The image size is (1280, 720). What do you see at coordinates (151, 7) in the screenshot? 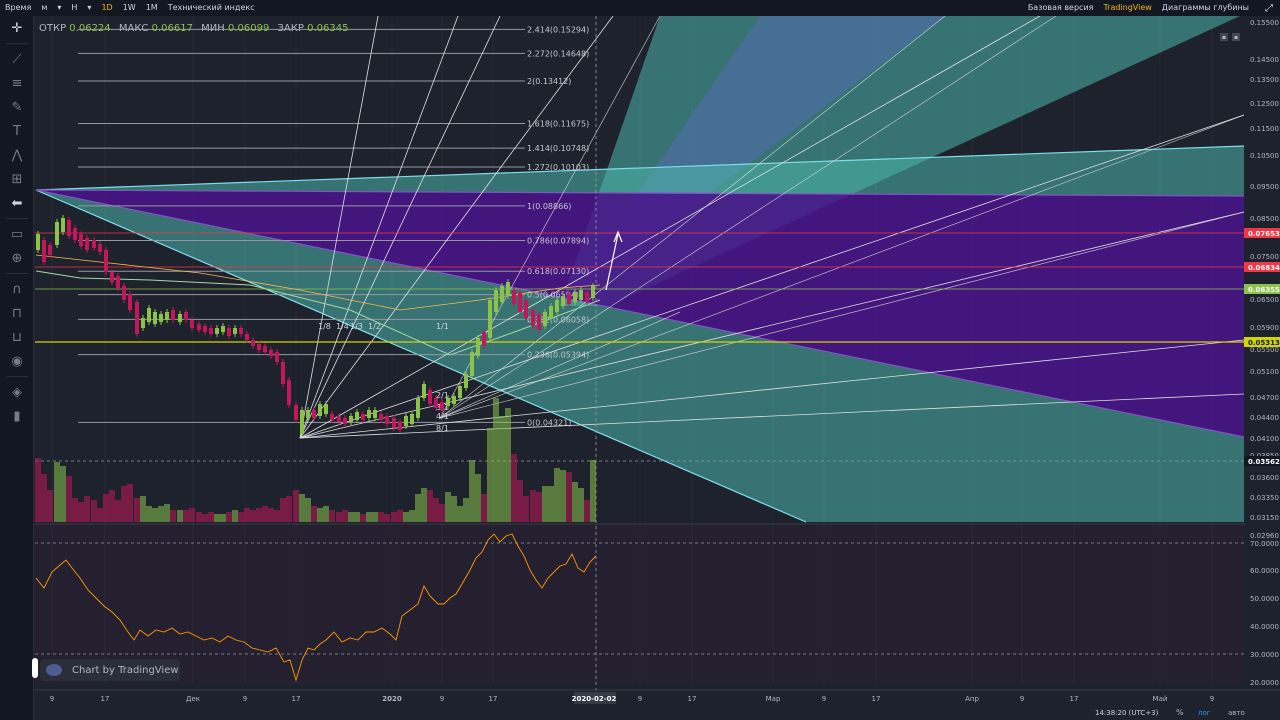
I see `interval-item-7: 1M` at bounding box center [151, 7].